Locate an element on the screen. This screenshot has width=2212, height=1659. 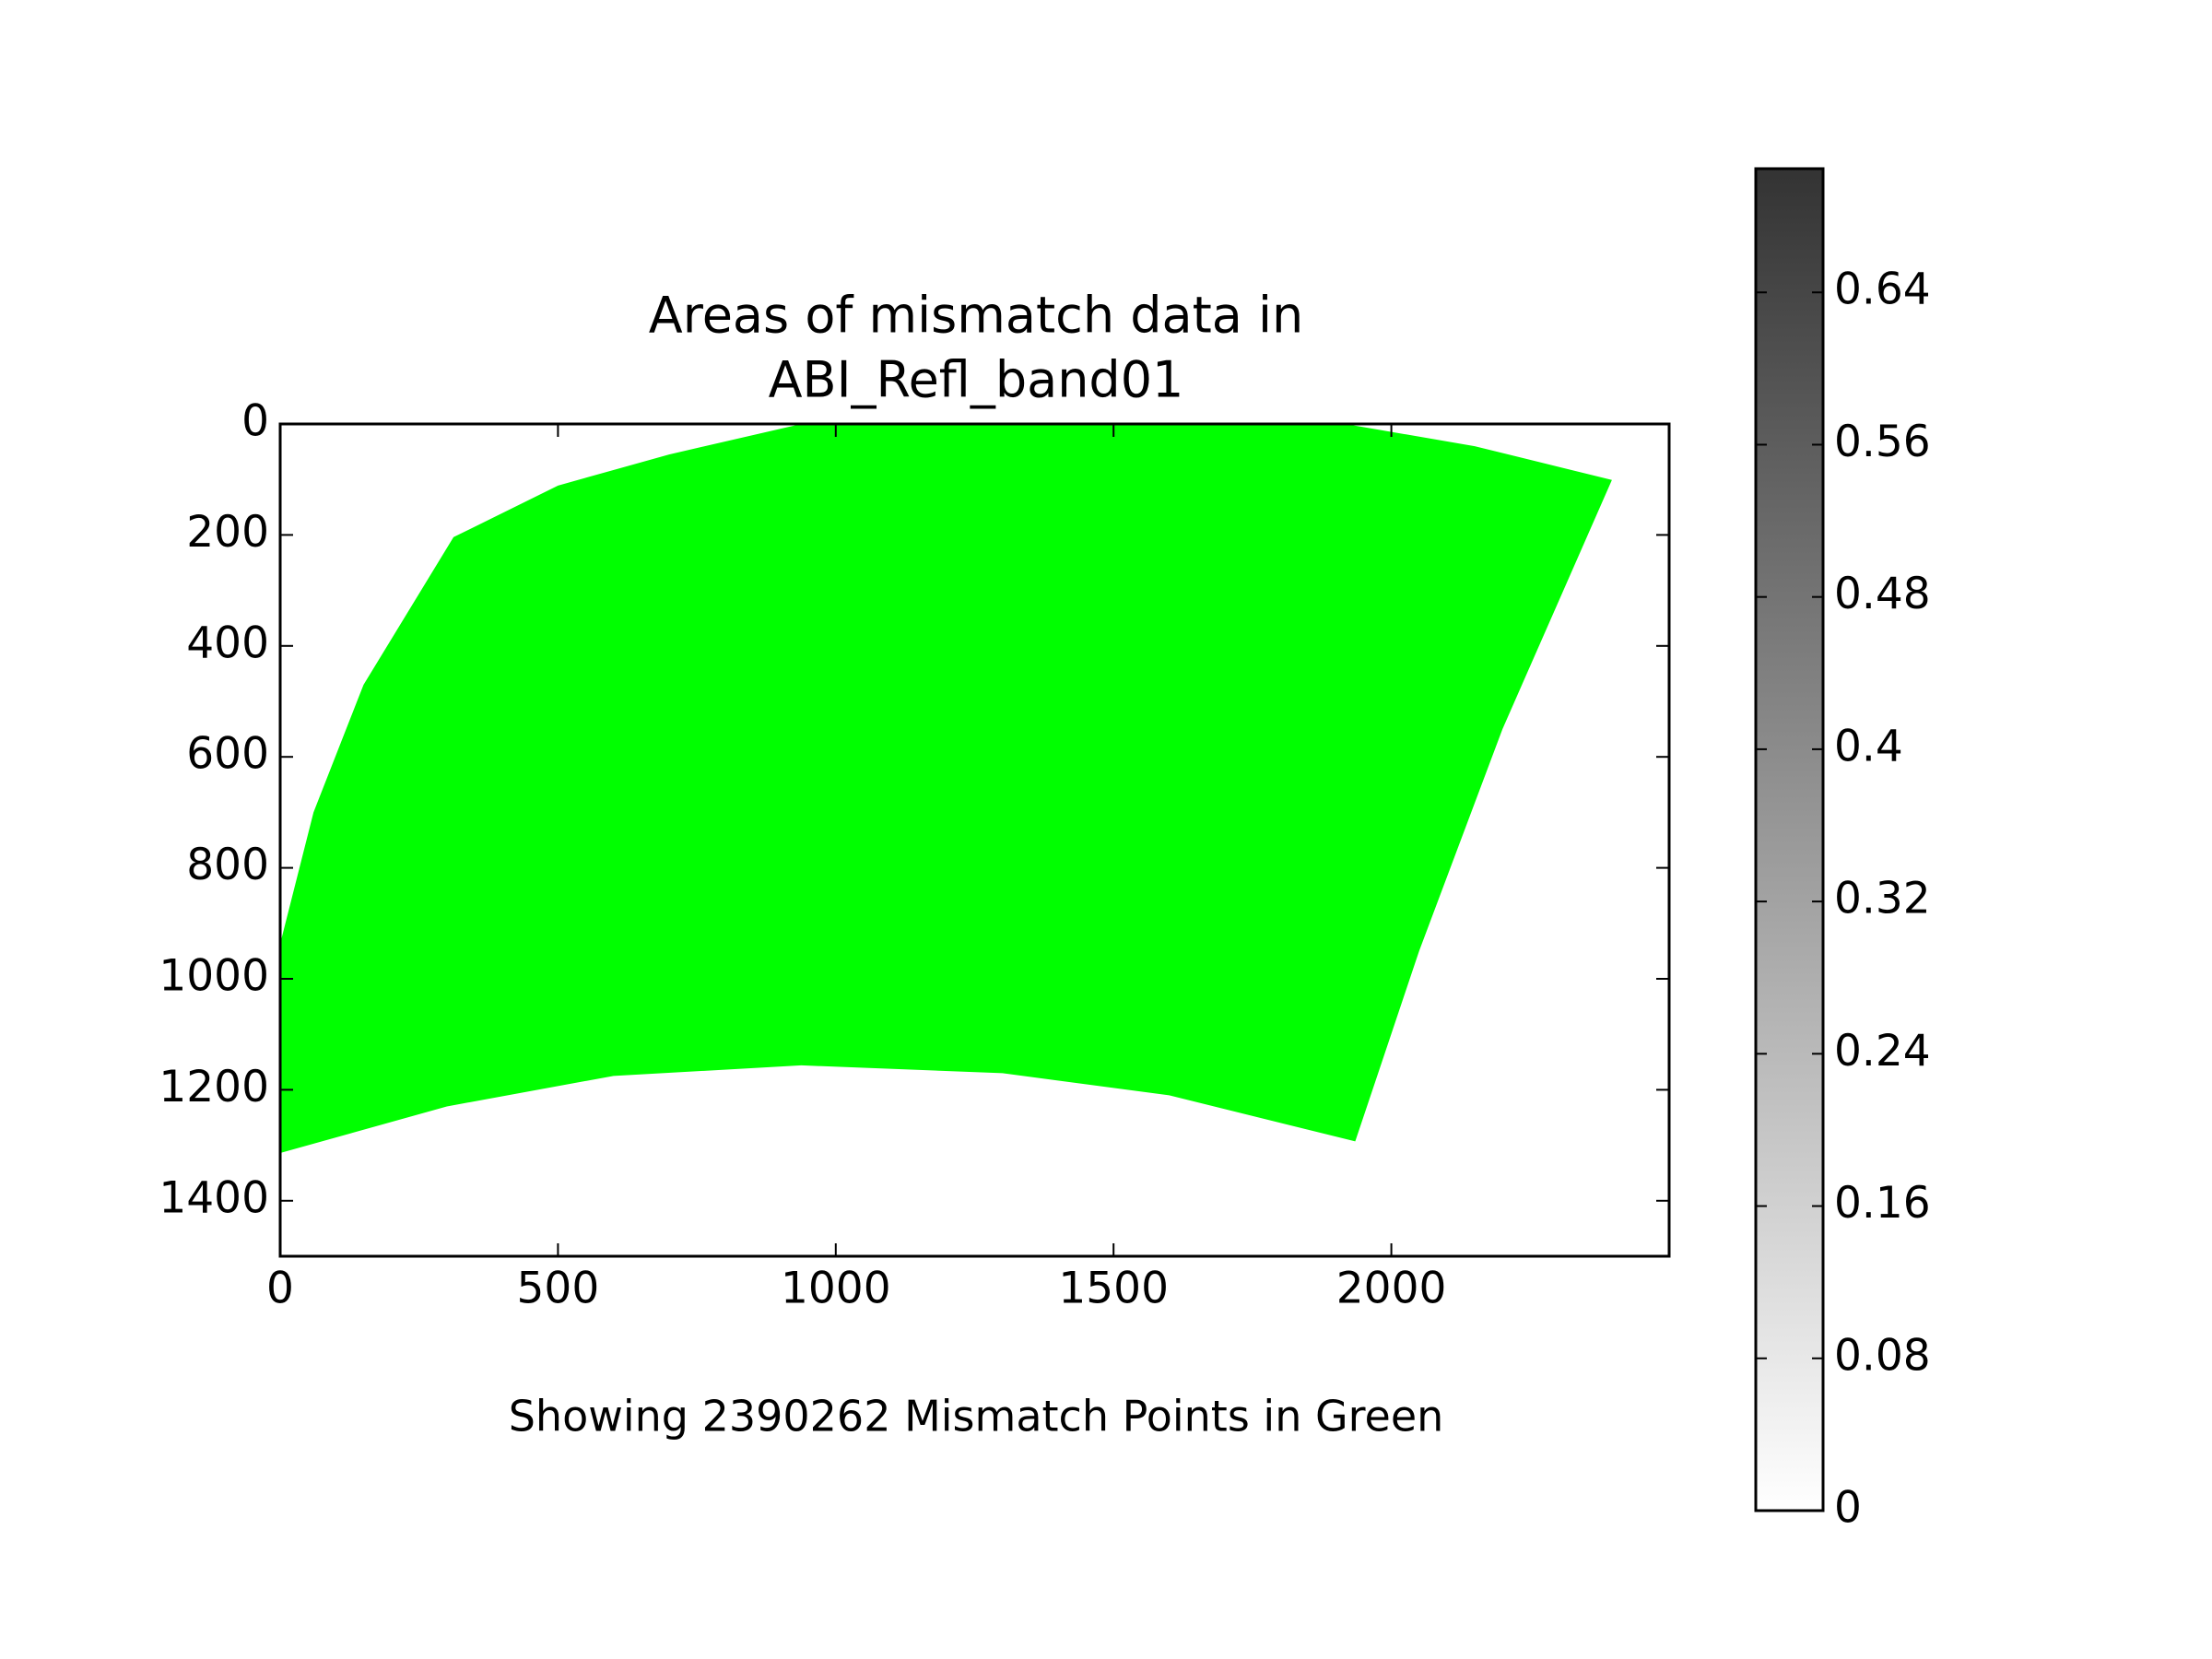
x-tick-label: 0 is located at coordinates (280, 1289).